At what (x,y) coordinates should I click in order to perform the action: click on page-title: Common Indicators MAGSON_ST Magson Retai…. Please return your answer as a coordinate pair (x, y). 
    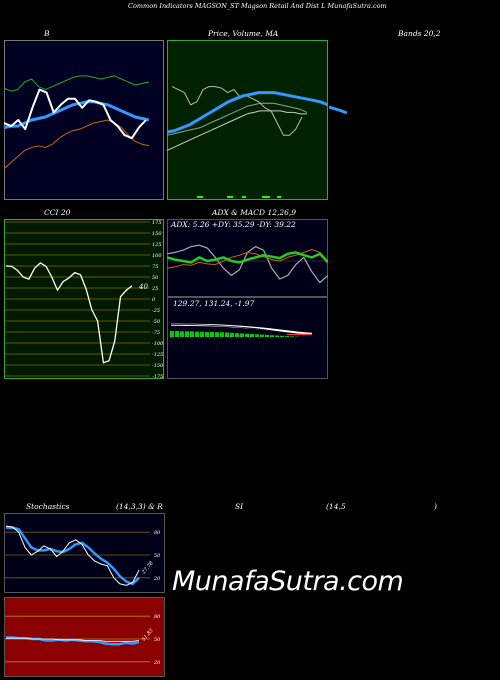
    Looking at the image, I should click on (257, 6).